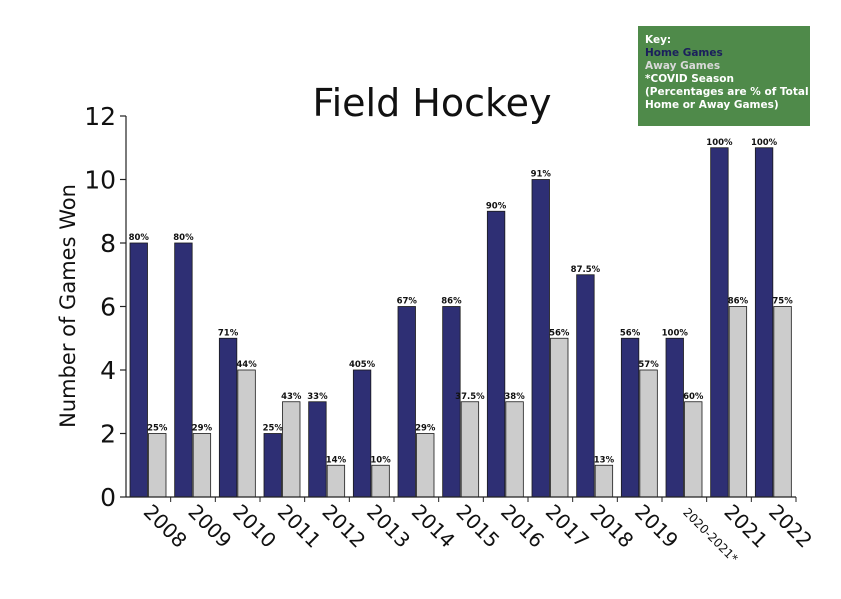  Describe the element at coordinates (585, 386) in the screenshot. I see `bar-home-games-2018` at that location.